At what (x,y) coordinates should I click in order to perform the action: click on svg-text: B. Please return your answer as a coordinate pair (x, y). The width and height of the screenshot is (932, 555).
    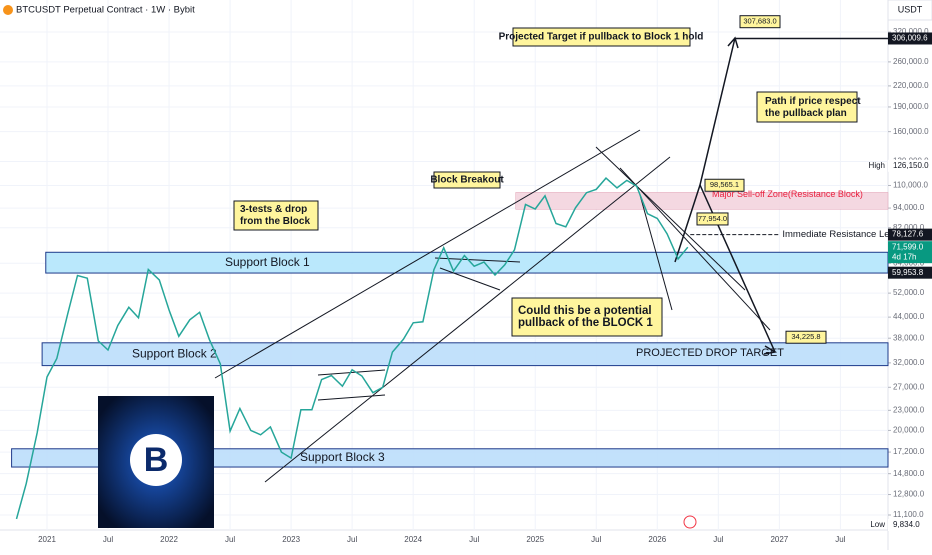
    Looking at the image, I should click on (156, 460).